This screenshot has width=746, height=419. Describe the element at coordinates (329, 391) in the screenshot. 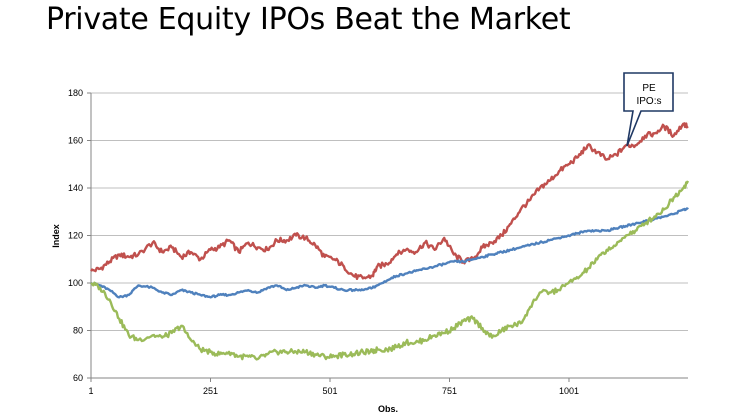

I see `x-tick-label: 501` at that location.